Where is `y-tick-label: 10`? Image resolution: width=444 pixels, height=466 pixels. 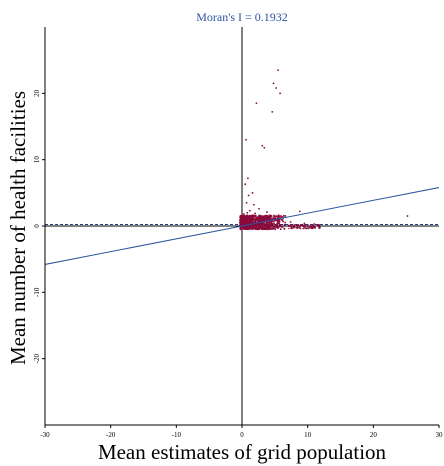 y-tick-label: 10 is located at coordinates (37, 160).